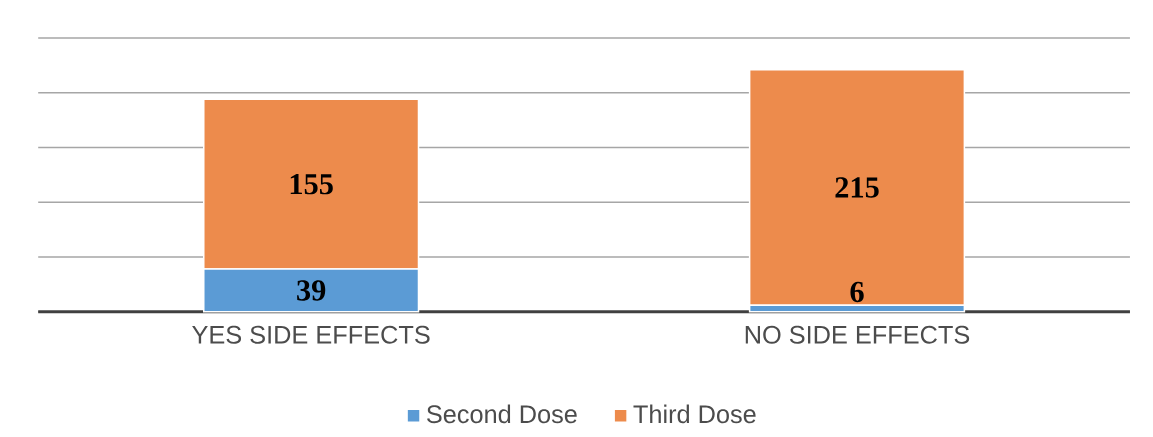 This screenshot has height=437, width=1153. I want to click on legend-label: Third Dose, so click(694, 414).